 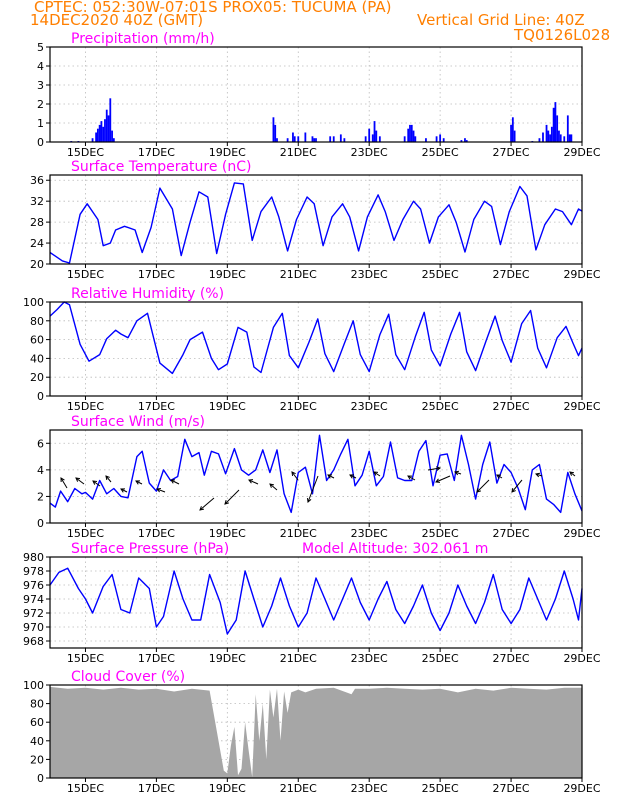 I want to click on y-tick-label: 4, so click(x=40, y=470).